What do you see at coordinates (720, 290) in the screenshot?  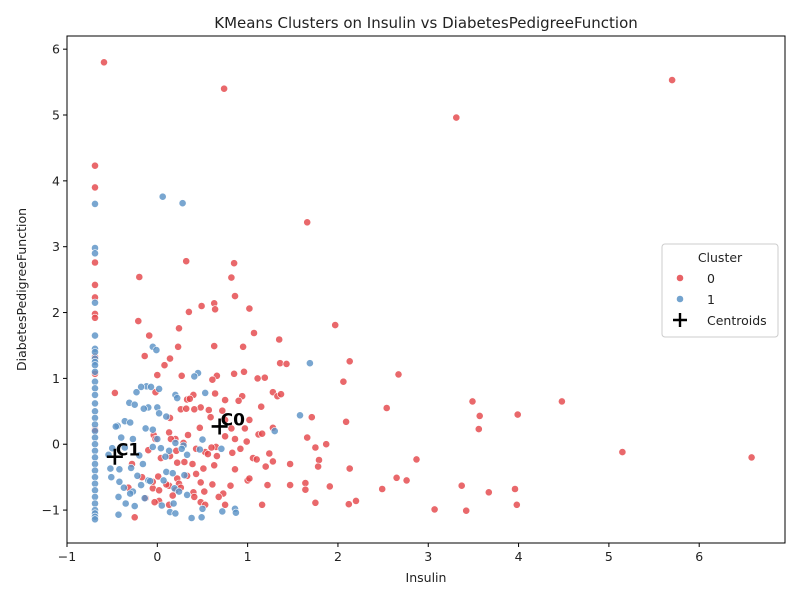 I see `legend-box` at bounding box center [720, 290].